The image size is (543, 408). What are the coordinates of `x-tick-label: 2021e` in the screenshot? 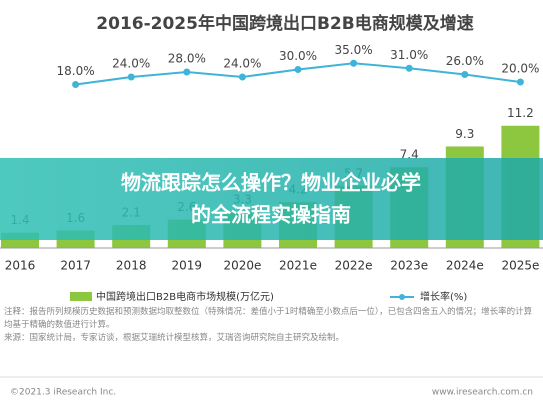 It's located at (298, 266).